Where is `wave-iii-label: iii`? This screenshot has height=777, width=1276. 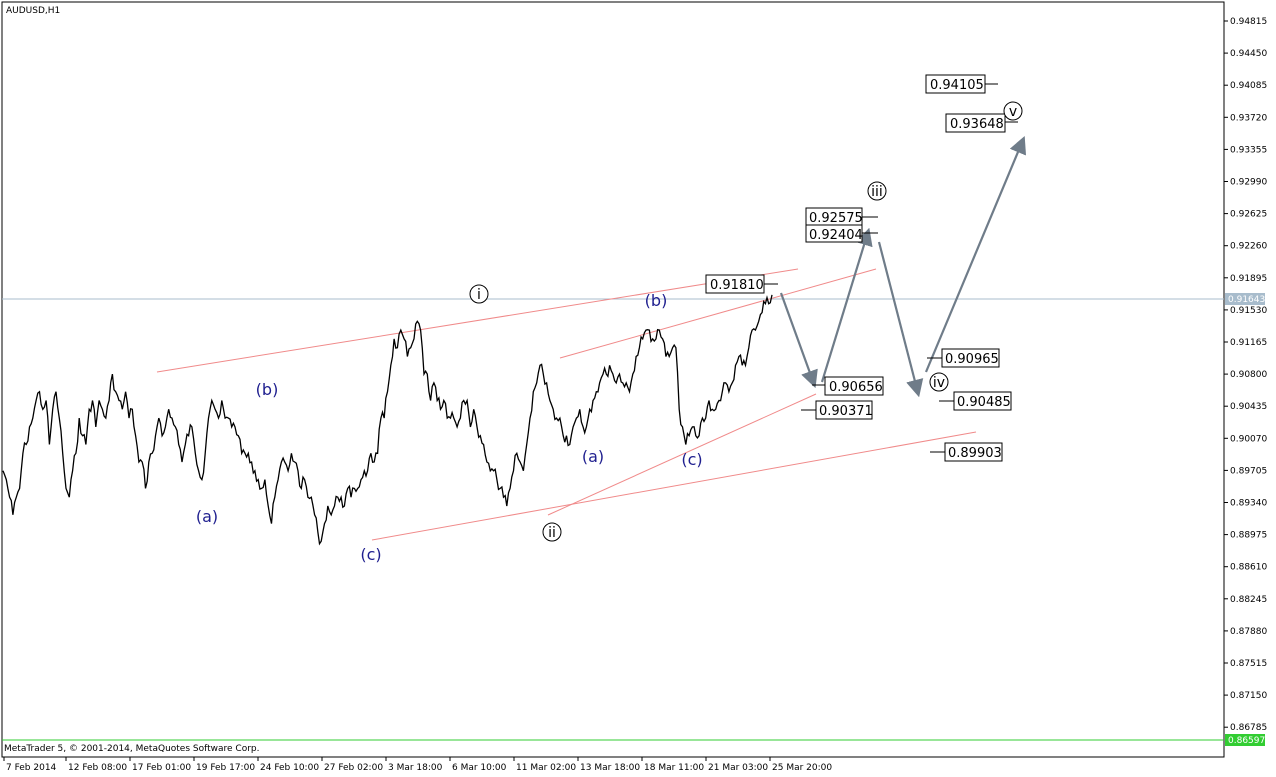
wave-iii-label: iii is located at coordinates (877, 191).